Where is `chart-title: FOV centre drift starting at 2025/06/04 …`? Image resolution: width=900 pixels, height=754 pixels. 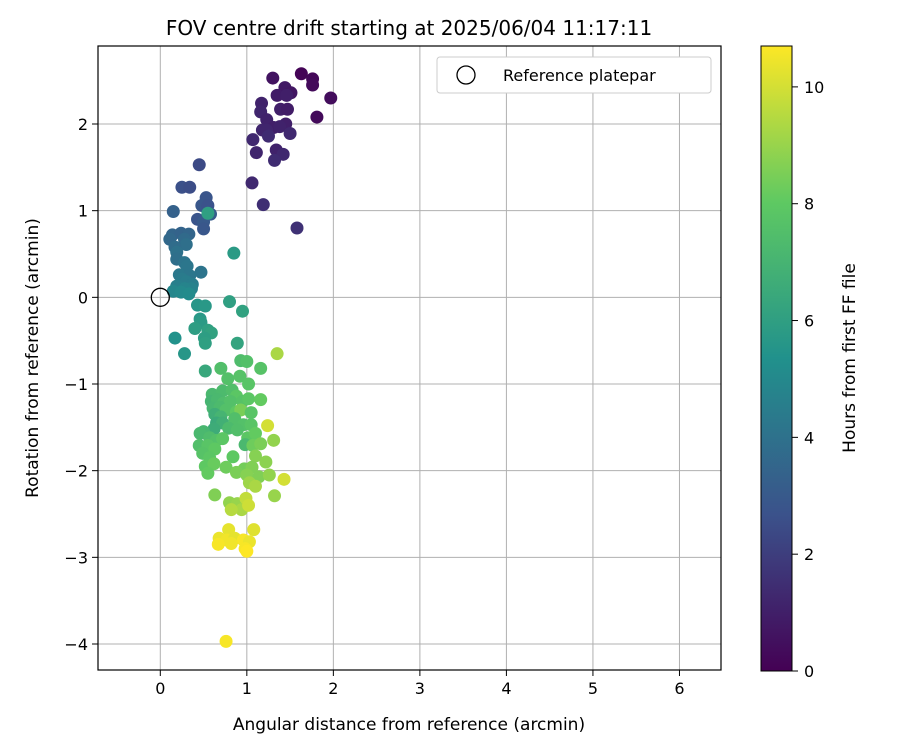 chart-title: FOV centre drift starting at 2025/06/04 … is located at coordinates (409, 28).